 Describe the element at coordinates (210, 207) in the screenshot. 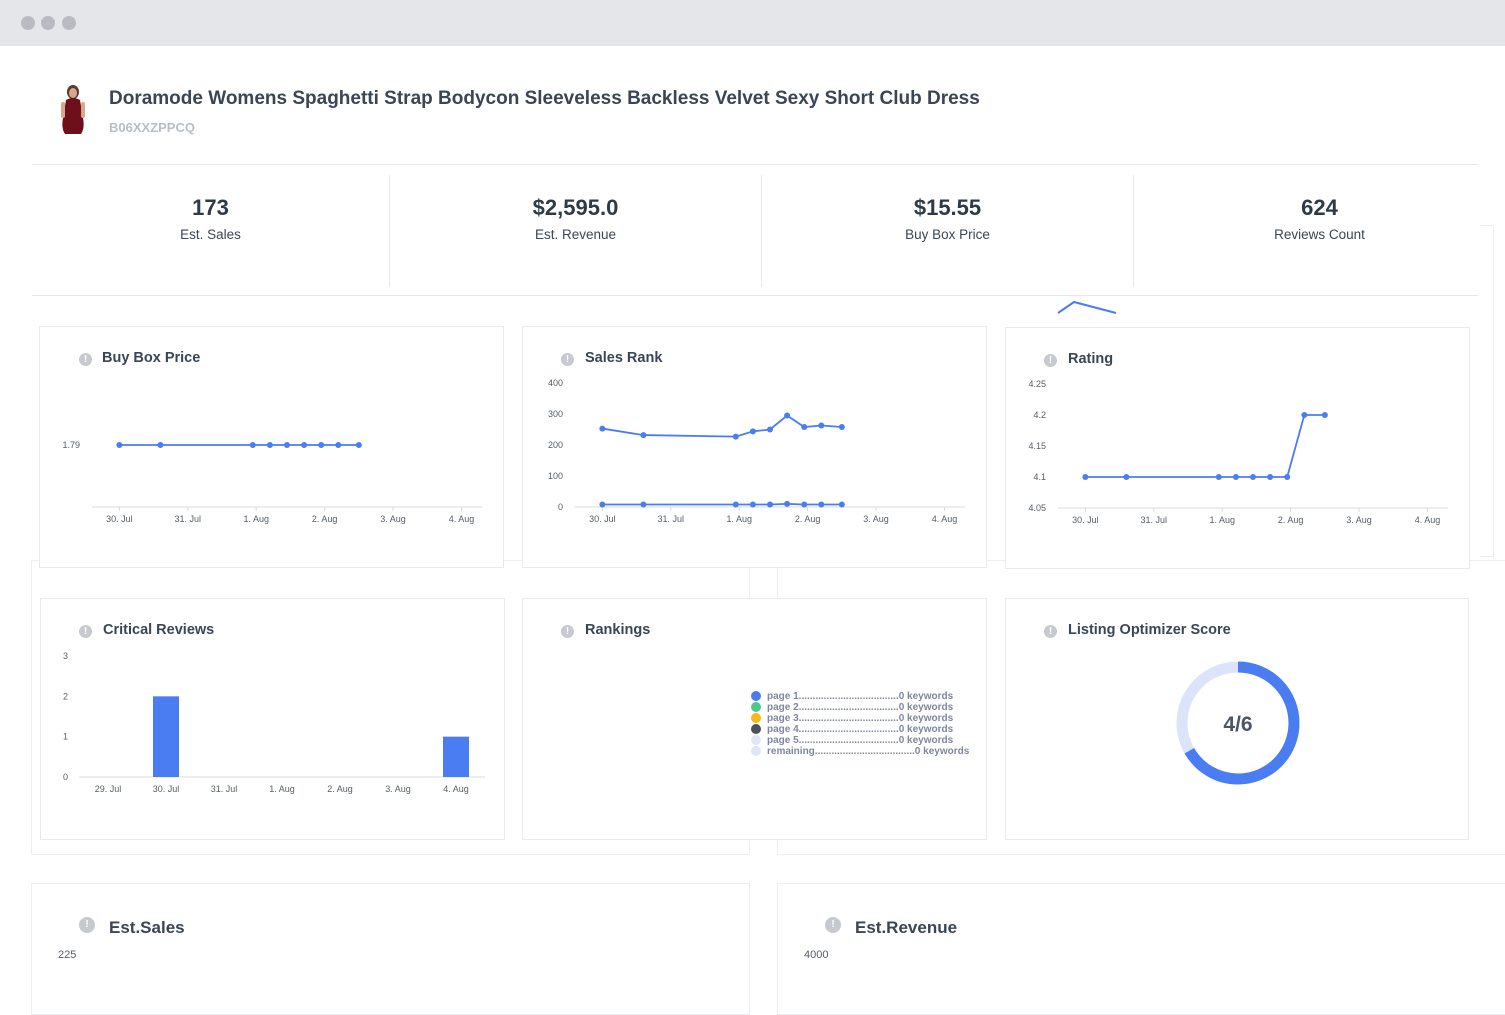

I see `stat-value: 173` at that location.